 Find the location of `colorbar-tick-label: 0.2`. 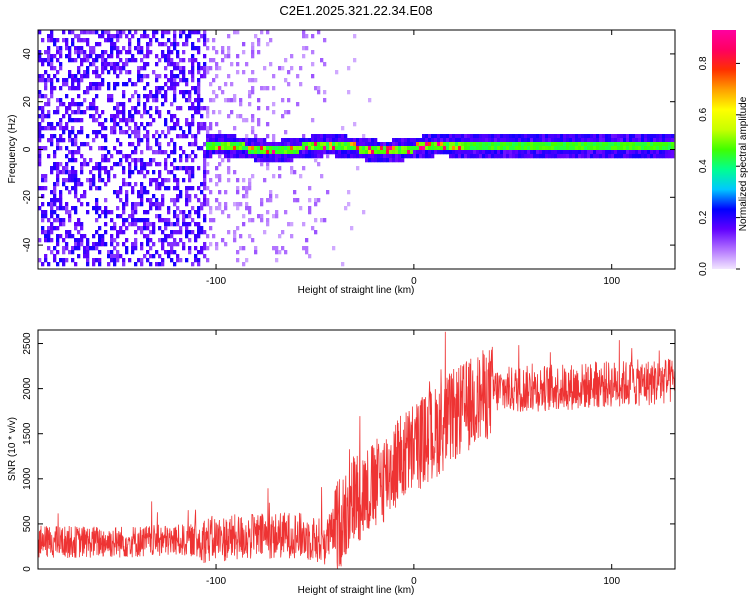

colorbar-tick-label: 0.2 is located at coordinates (703, 217).